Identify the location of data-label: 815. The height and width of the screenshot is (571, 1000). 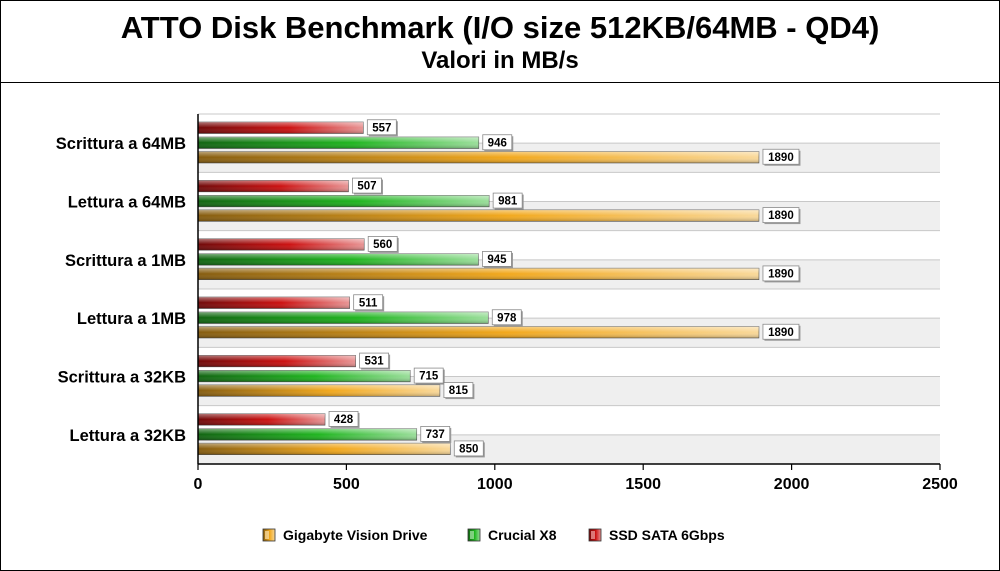
(459, 391).